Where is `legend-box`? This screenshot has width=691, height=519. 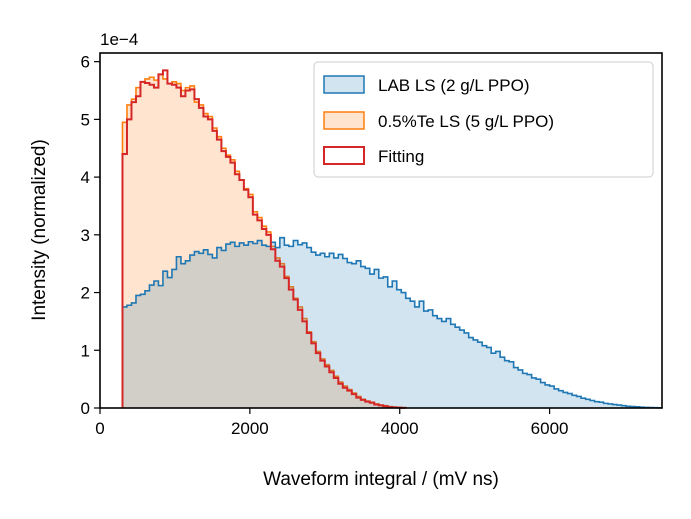 legend-box is located at coordinates (483, 119).